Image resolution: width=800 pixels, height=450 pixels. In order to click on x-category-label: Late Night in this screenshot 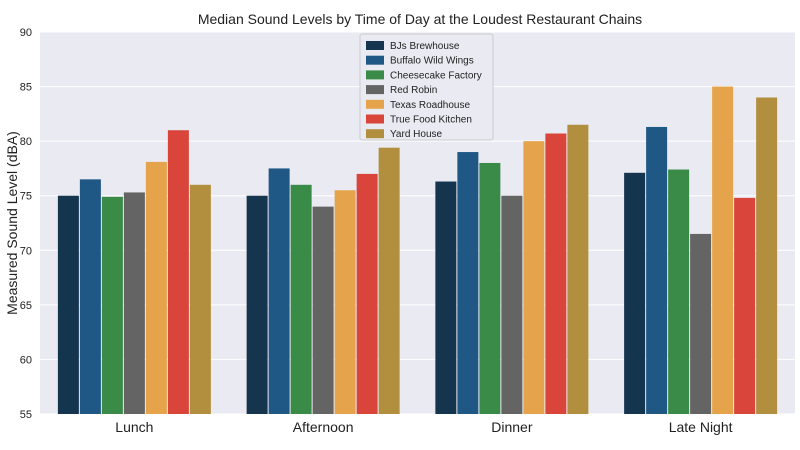, I will do `click(701, 427)`.